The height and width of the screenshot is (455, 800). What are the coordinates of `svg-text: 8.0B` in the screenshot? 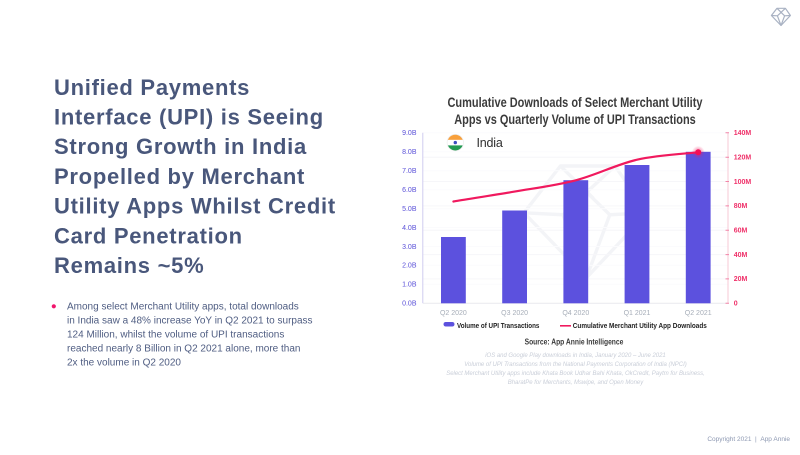 It's located at (409, 152).